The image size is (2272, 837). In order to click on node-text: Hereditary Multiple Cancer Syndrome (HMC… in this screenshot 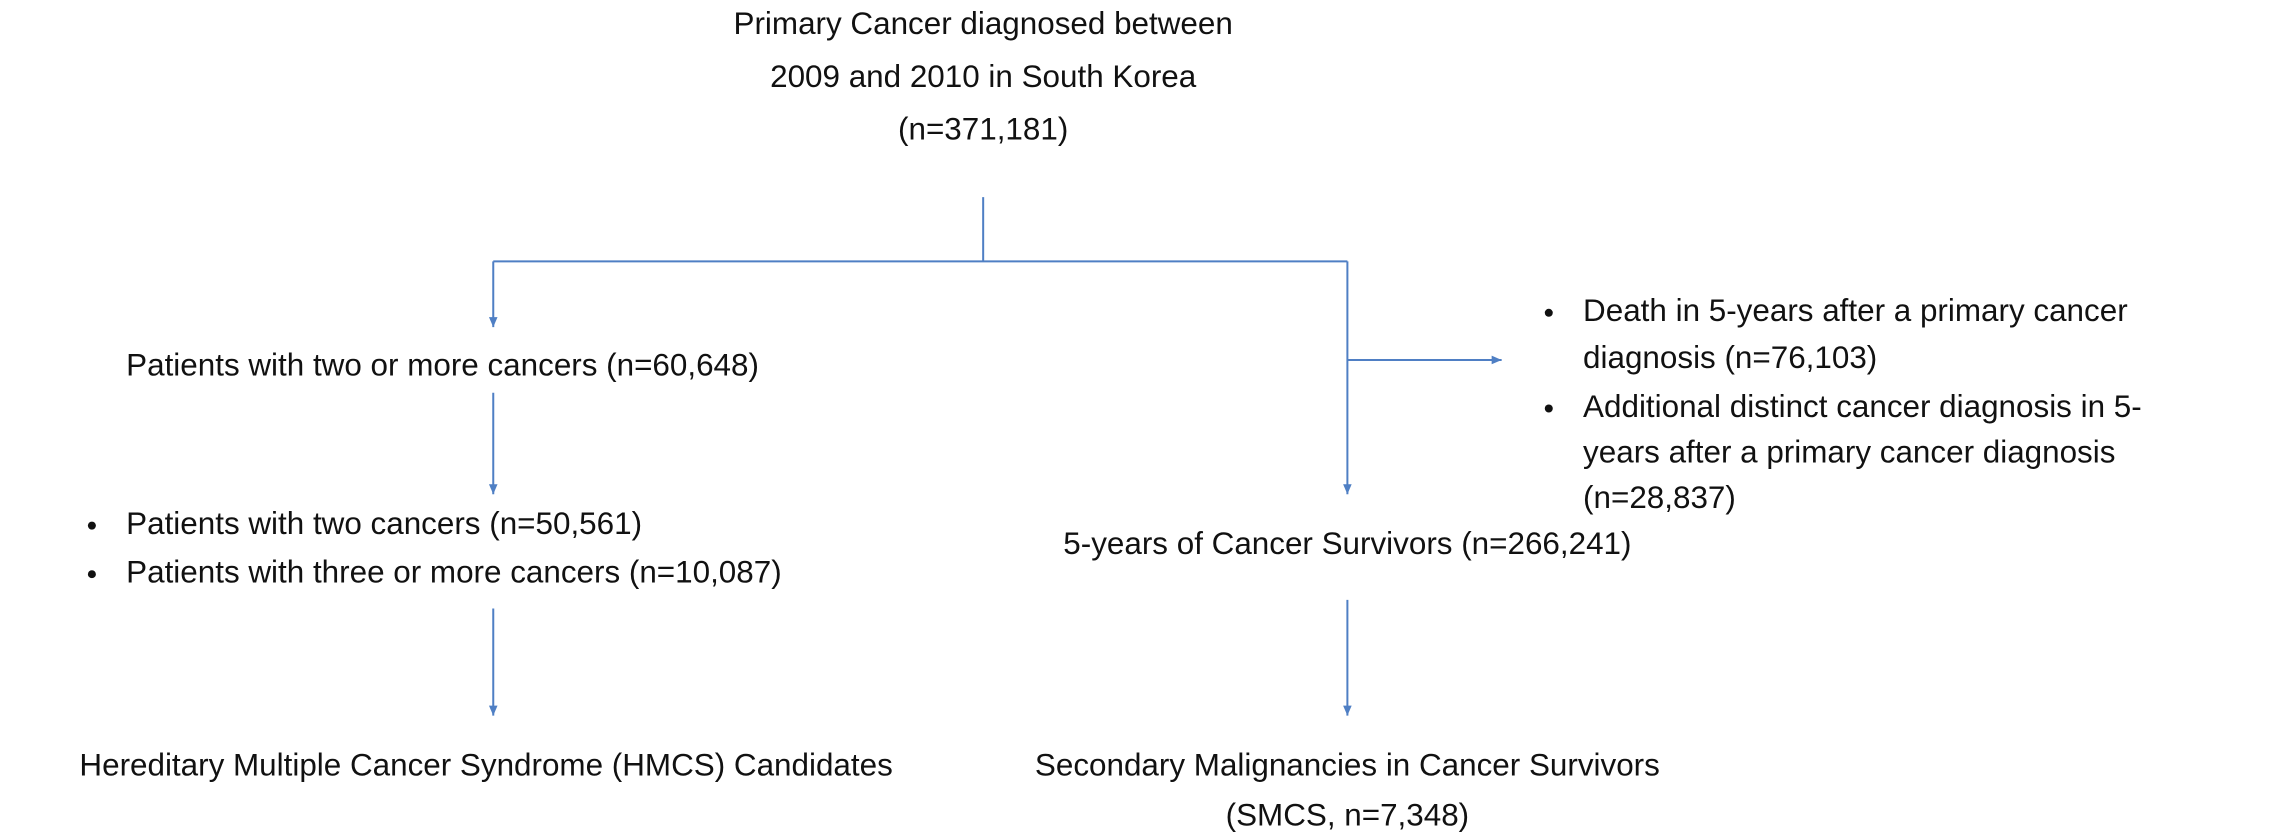, I will do `click(485, 764)`.